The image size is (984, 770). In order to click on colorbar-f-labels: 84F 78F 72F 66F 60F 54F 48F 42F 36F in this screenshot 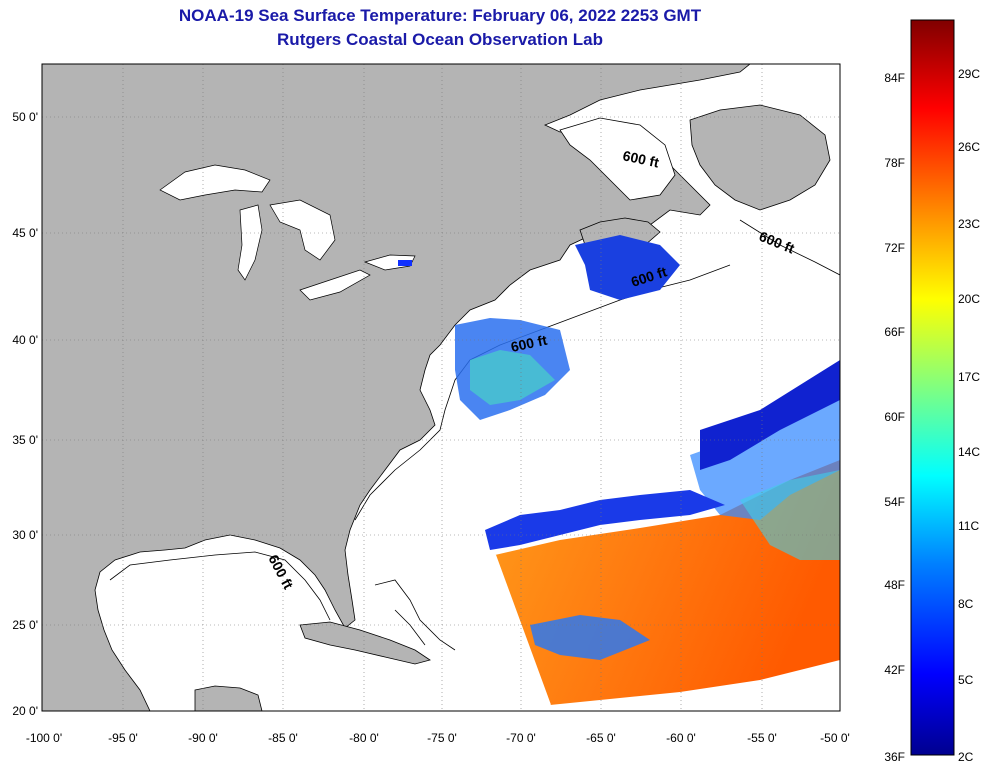, I will do `click(894, 417)`.